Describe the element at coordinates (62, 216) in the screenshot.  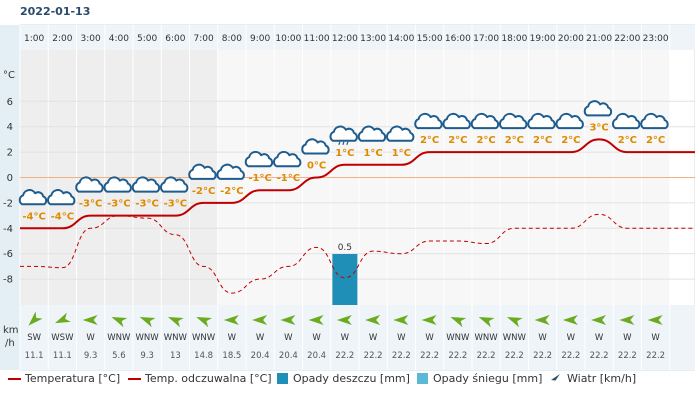
I see `temp-label: -4°C` at that location.